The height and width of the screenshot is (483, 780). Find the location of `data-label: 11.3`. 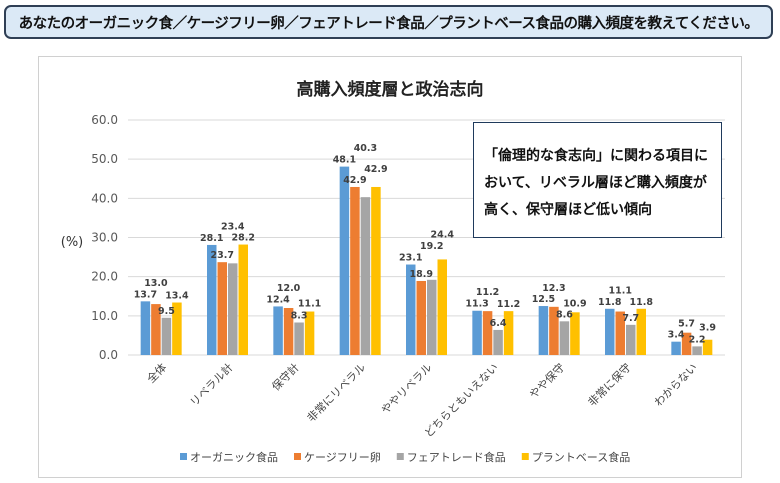

data-label: 11.3 is located at coordinates (476, 304).